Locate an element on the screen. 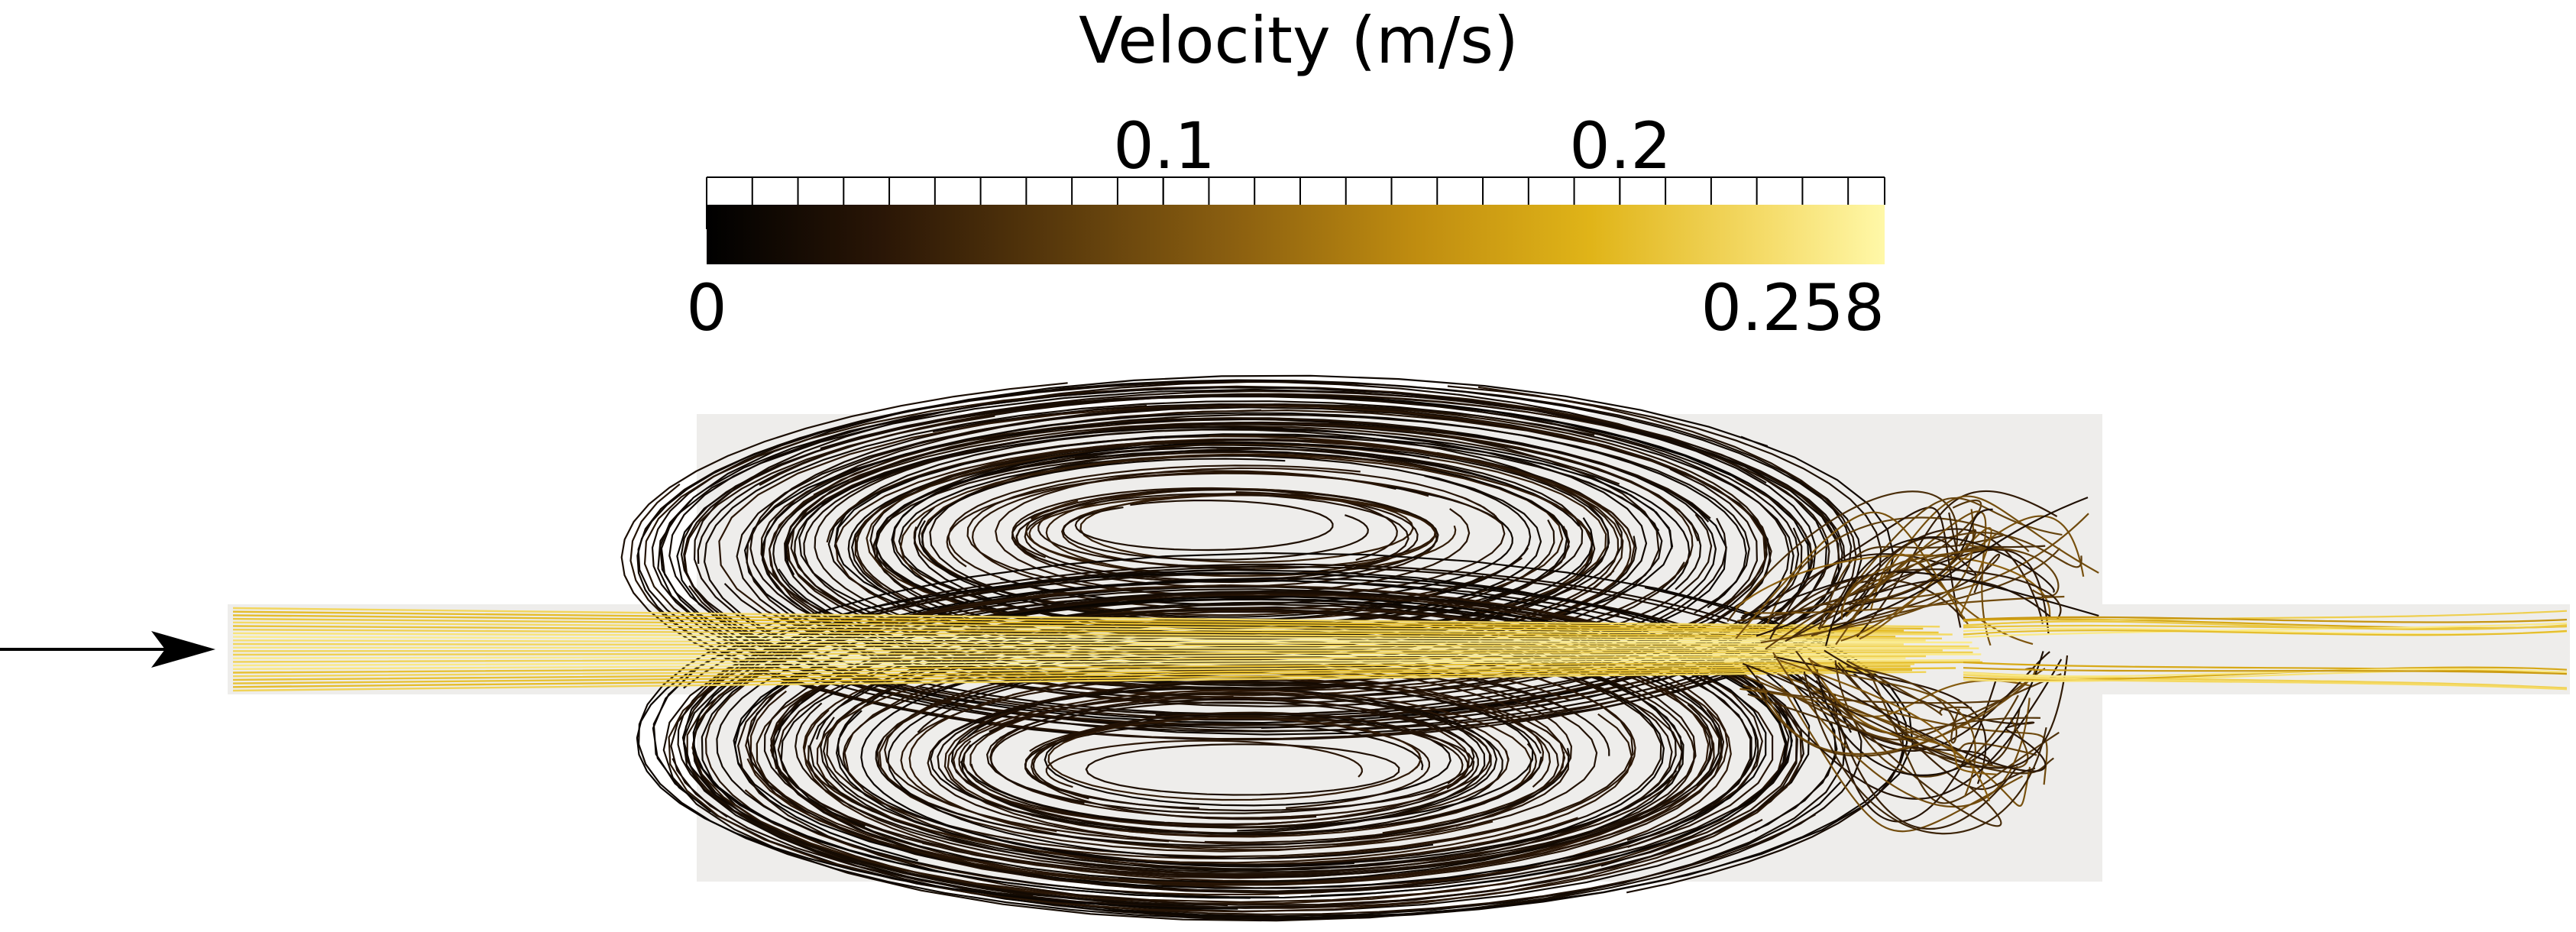 Image resolution: width=2576 pixels, height=932 pixels. colorbar-tick-label-0.2: 0.2 is located at coordinates (1620, 146).